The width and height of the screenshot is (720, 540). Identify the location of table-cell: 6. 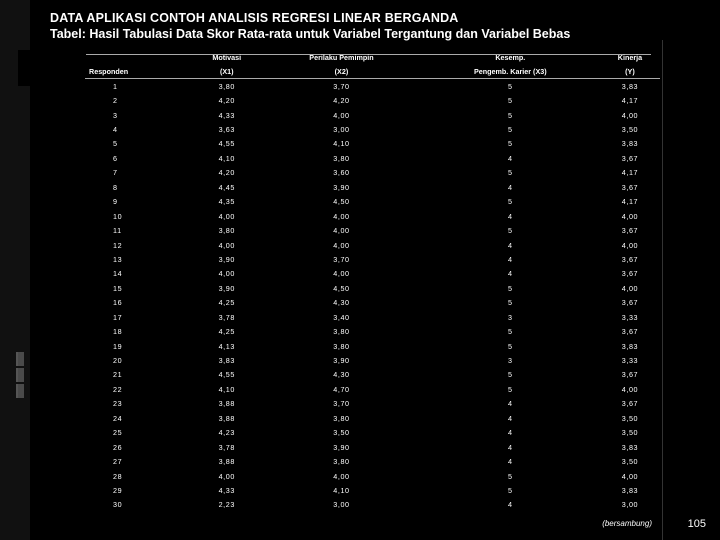
(115, 158).